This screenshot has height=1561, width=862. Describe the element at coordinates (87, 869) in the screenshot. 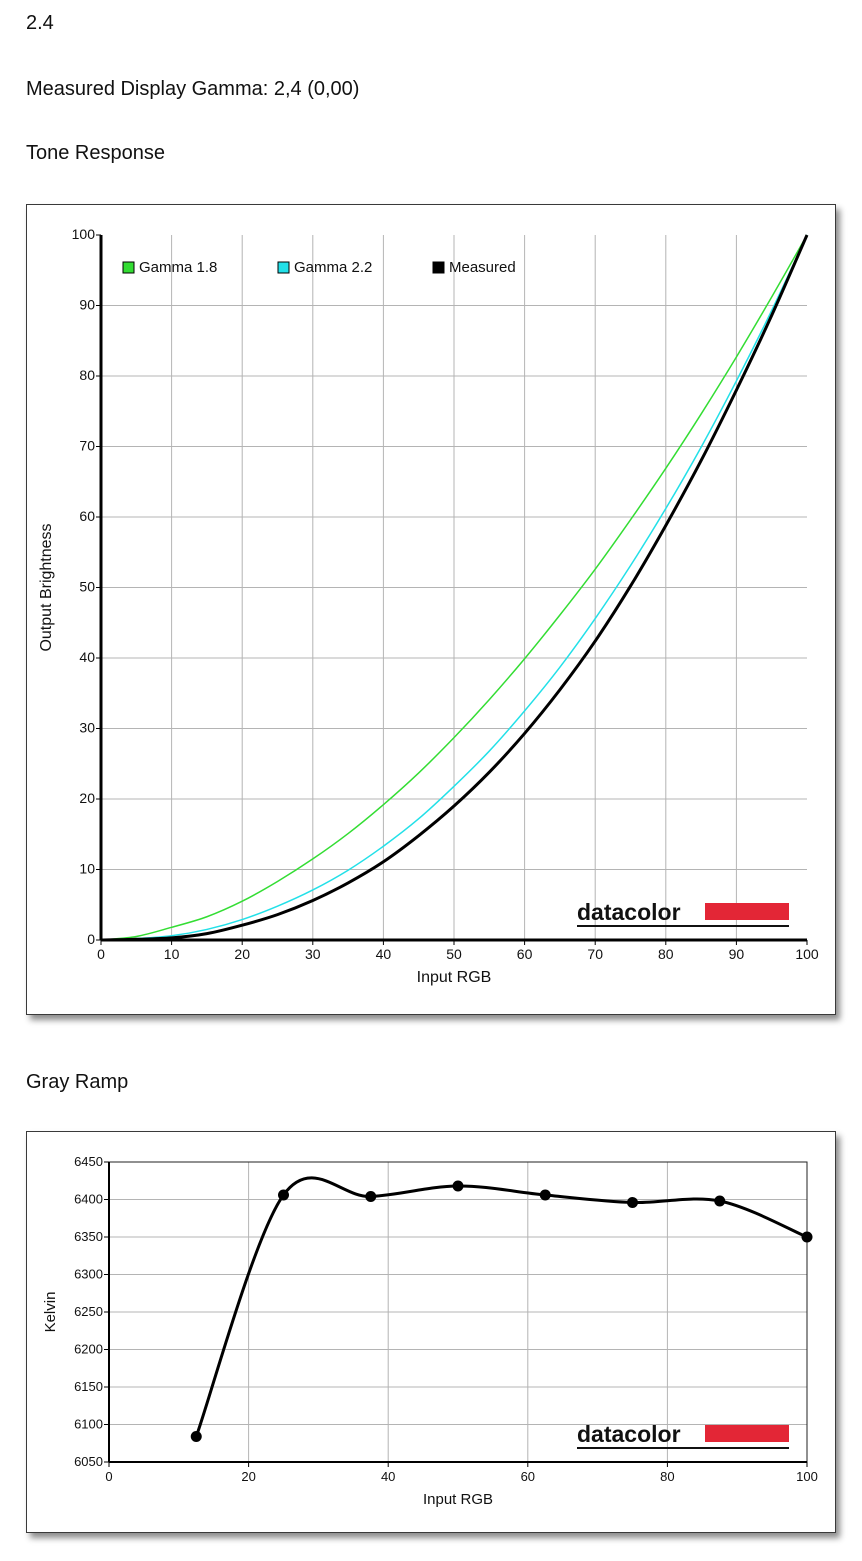

I see `y-tick-label: 10` at that location.